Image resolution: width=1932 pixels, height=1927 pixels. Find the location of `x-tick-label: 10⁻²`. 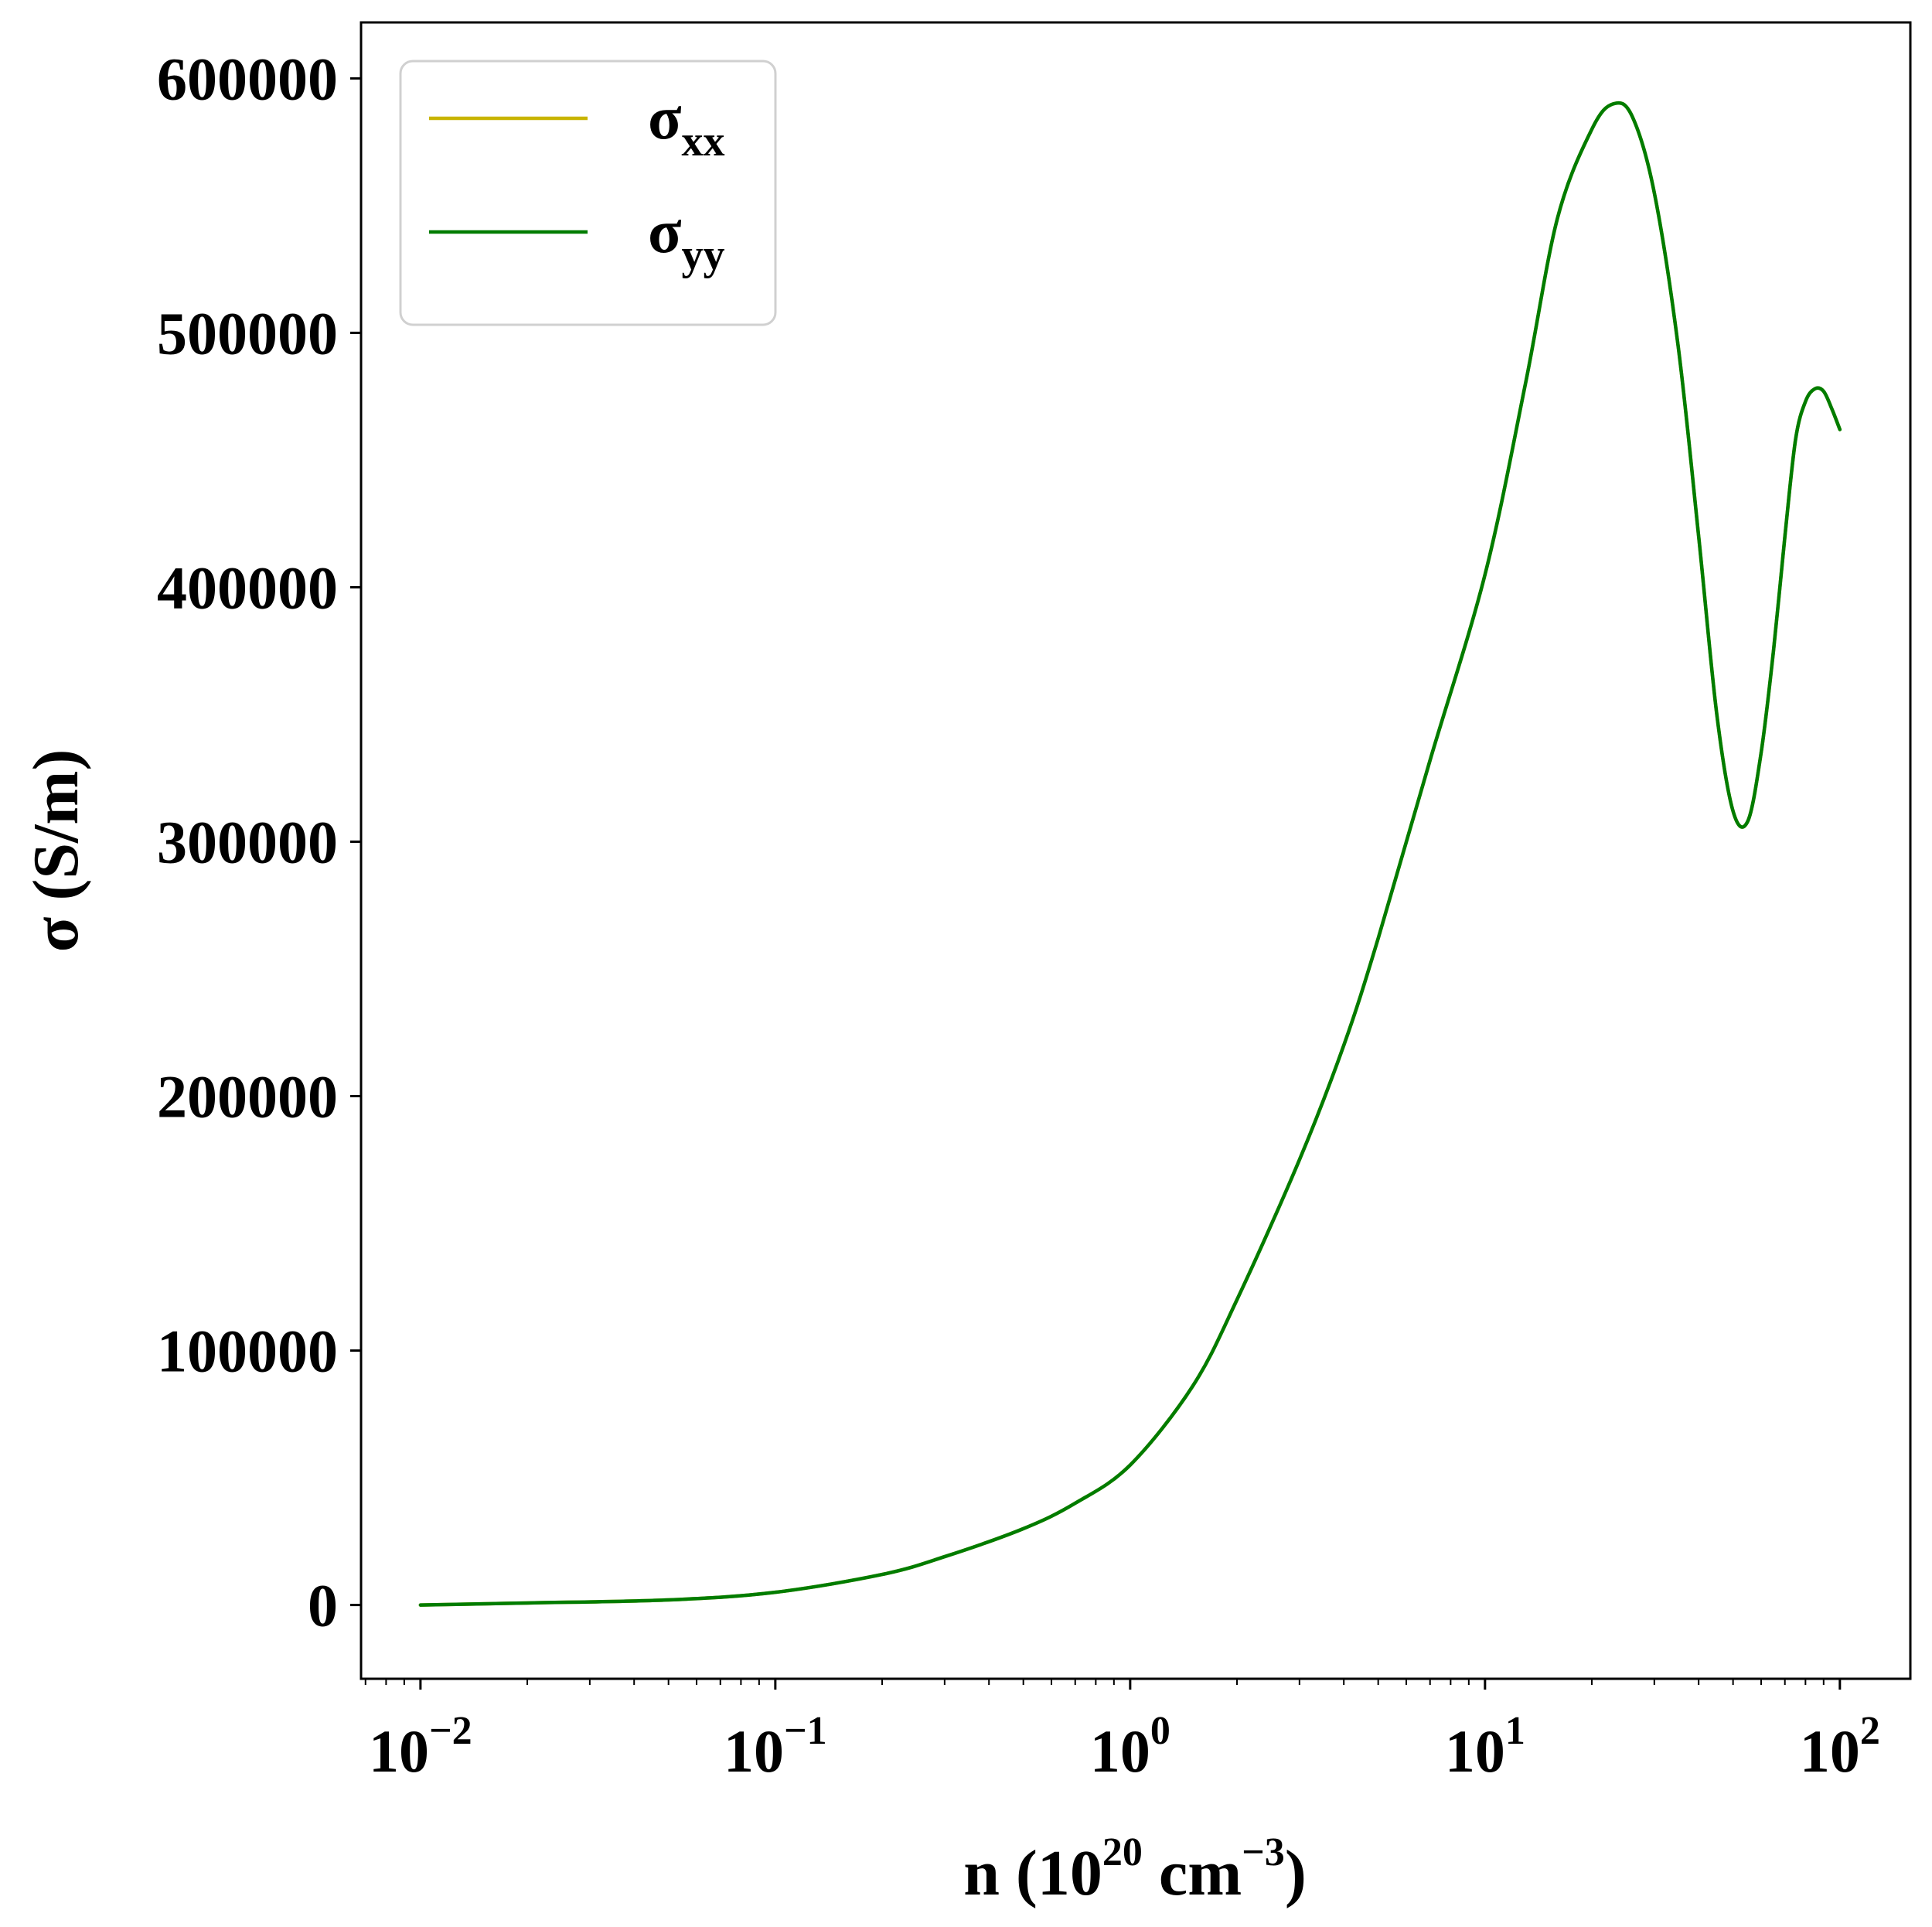

x-tick-label: 10⁻² is located at coordinates (420, 1747).